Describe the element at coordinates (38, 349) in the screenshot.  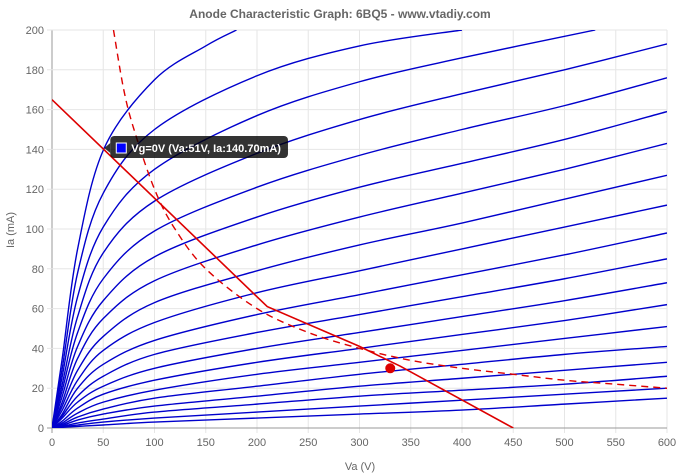
I see `y-tick-label: 40` at that location.